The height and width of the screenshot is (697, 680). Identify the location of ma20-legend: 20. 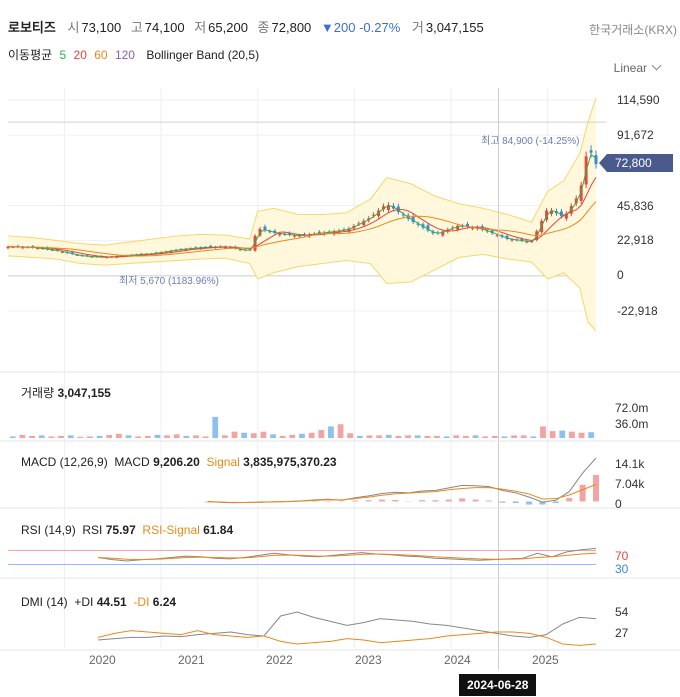
(80, 55).